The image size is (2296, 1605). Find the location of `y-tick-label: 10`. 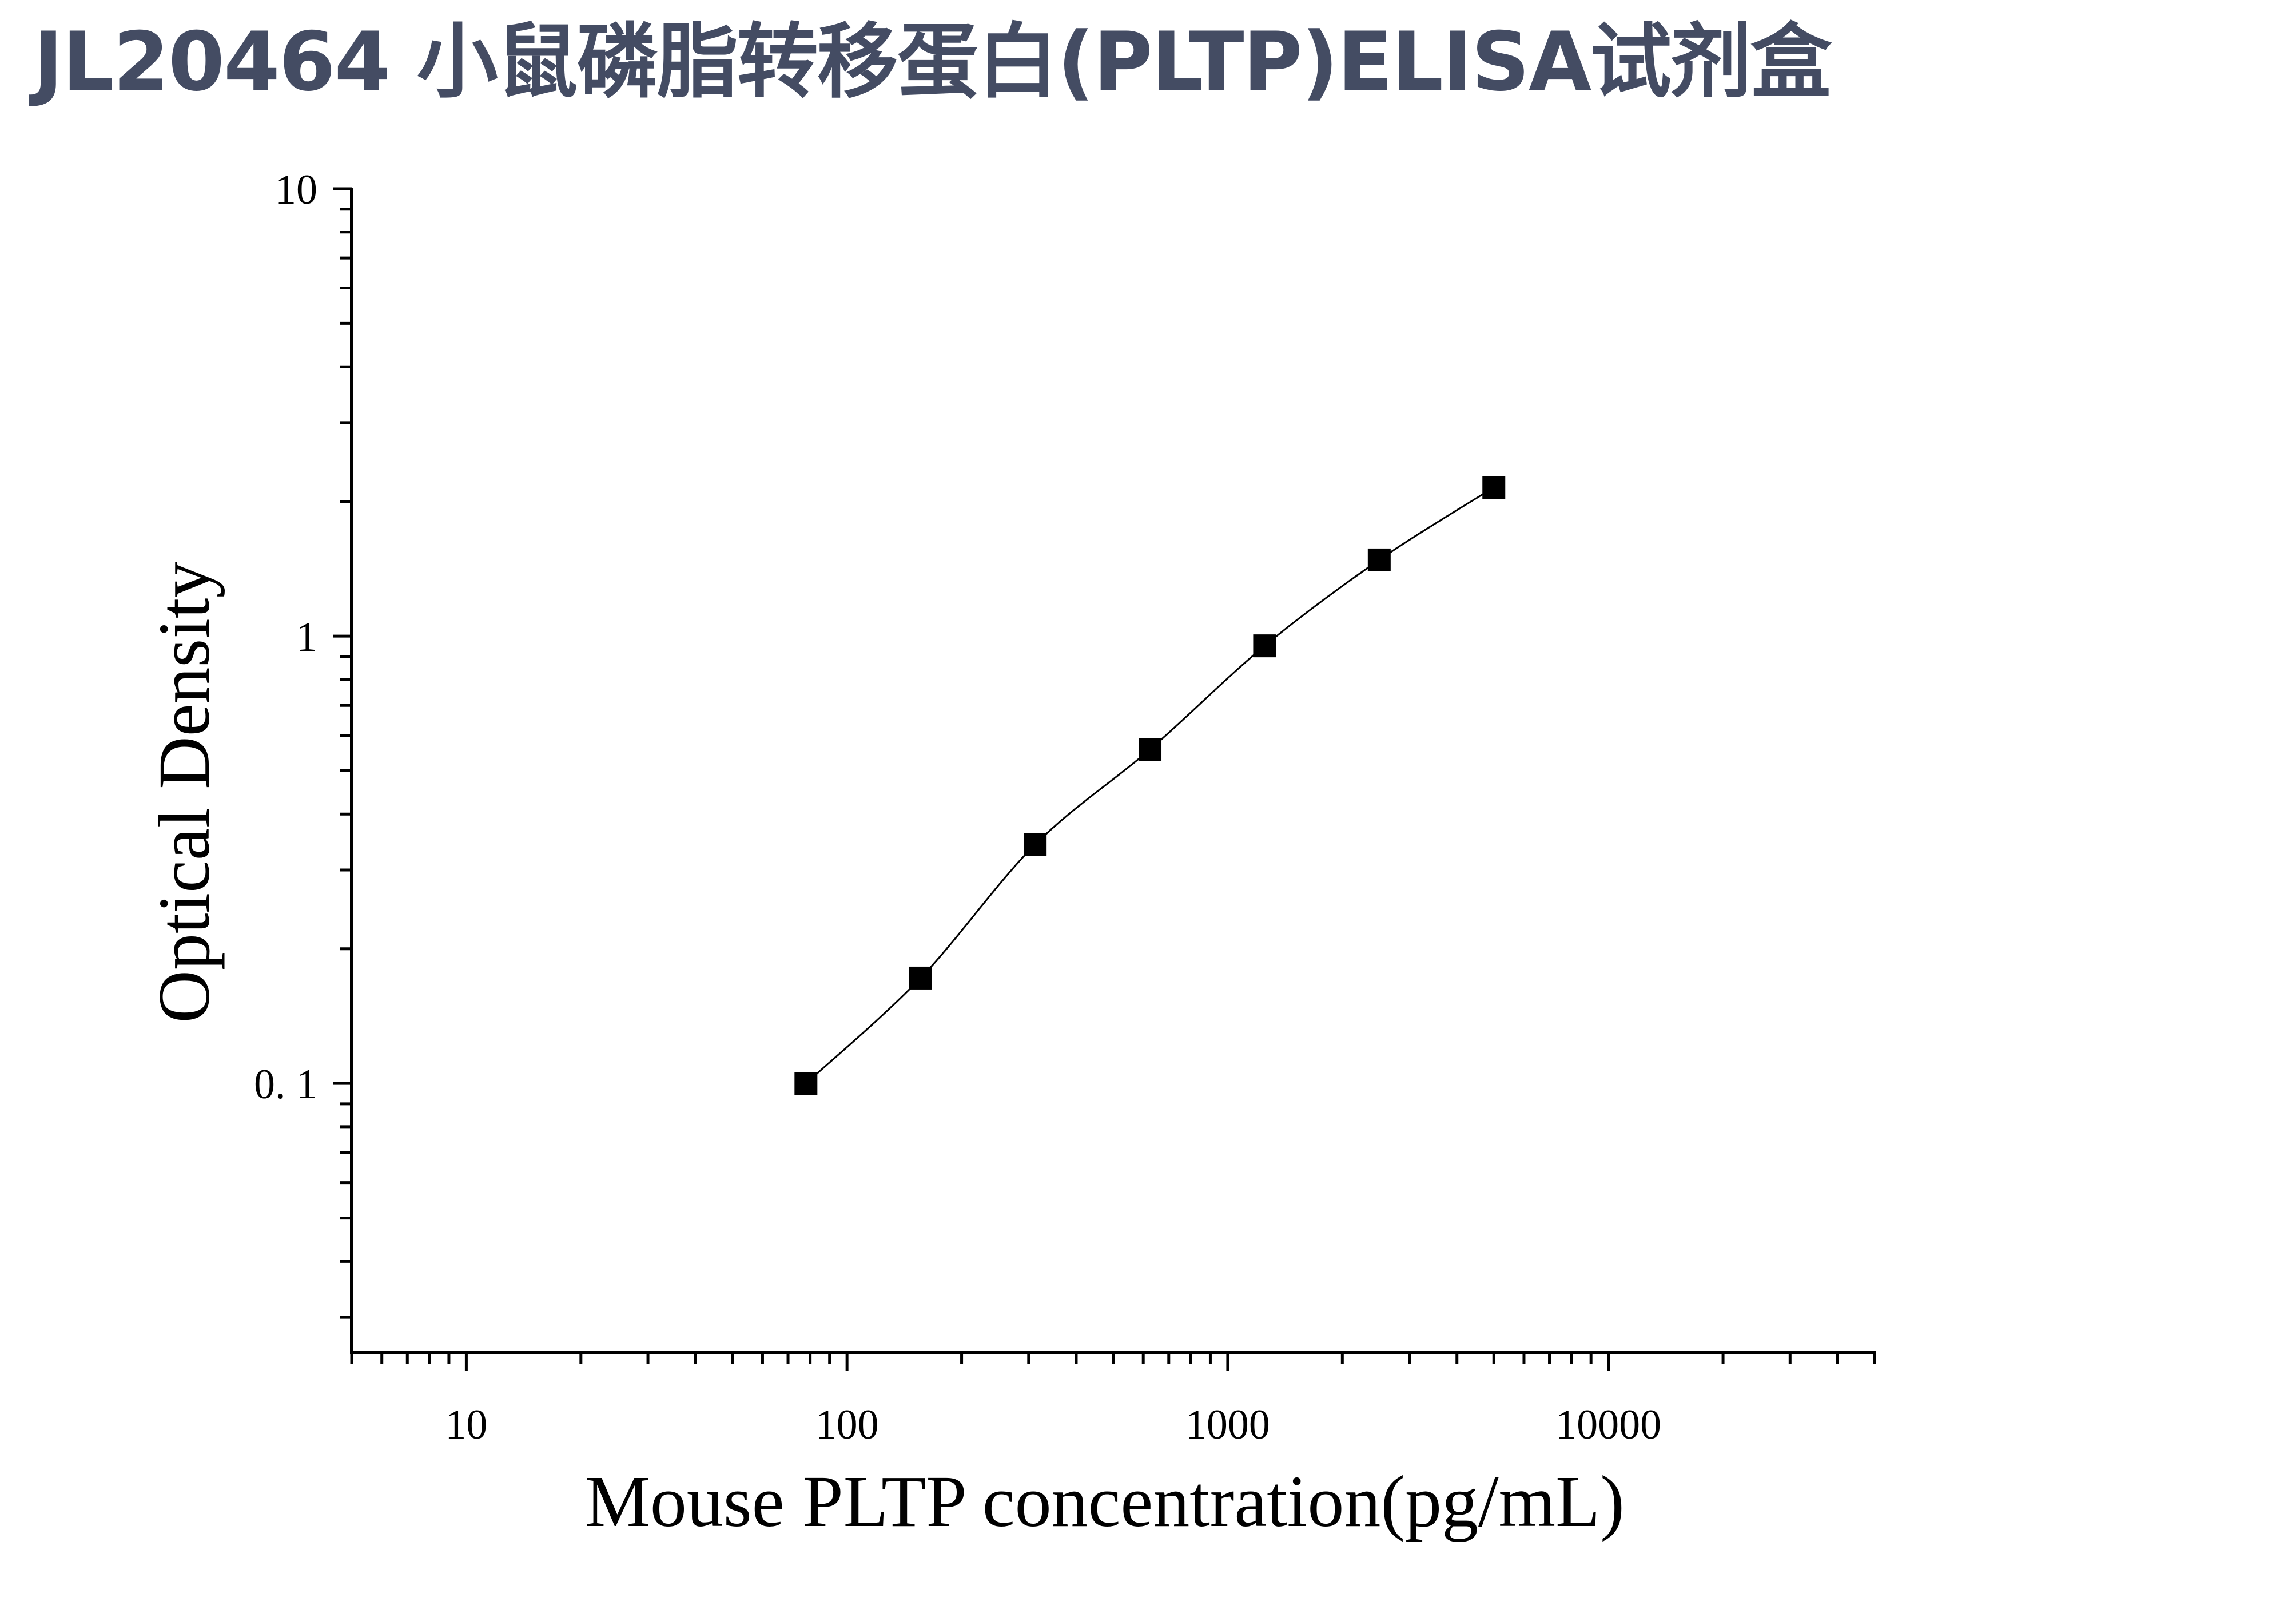

y-tick-label: 10 is located at coordinates (296, 189).